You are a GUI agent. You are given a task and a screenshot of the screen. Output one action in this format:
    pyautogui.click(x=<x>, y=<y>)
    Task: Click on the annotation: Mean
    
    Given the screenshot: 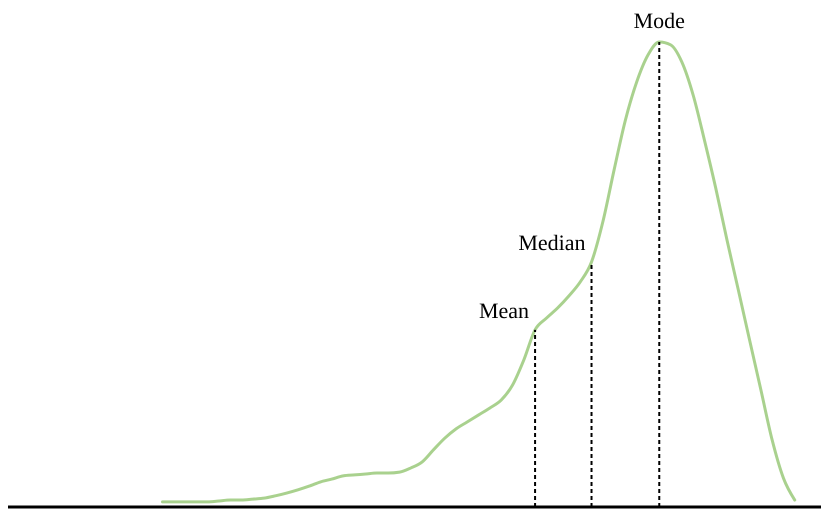 What is the action you would take?
    pyautogui.click(x=504, y=310)
    